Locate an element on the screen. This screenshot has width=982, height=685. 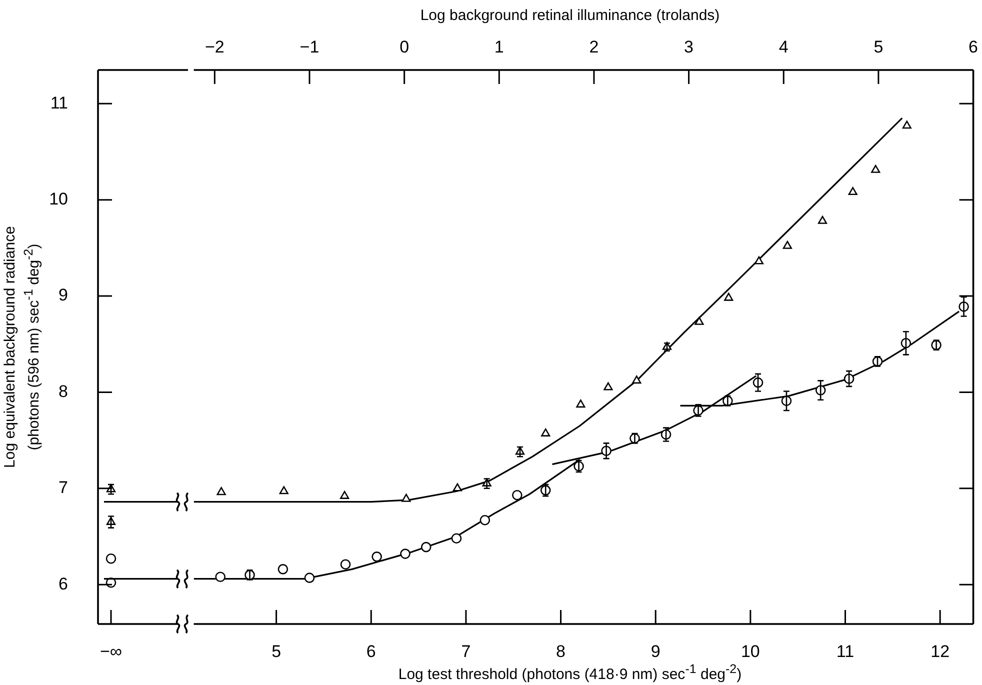
y-tick-label: 6 is located at coordinates (63, 584).